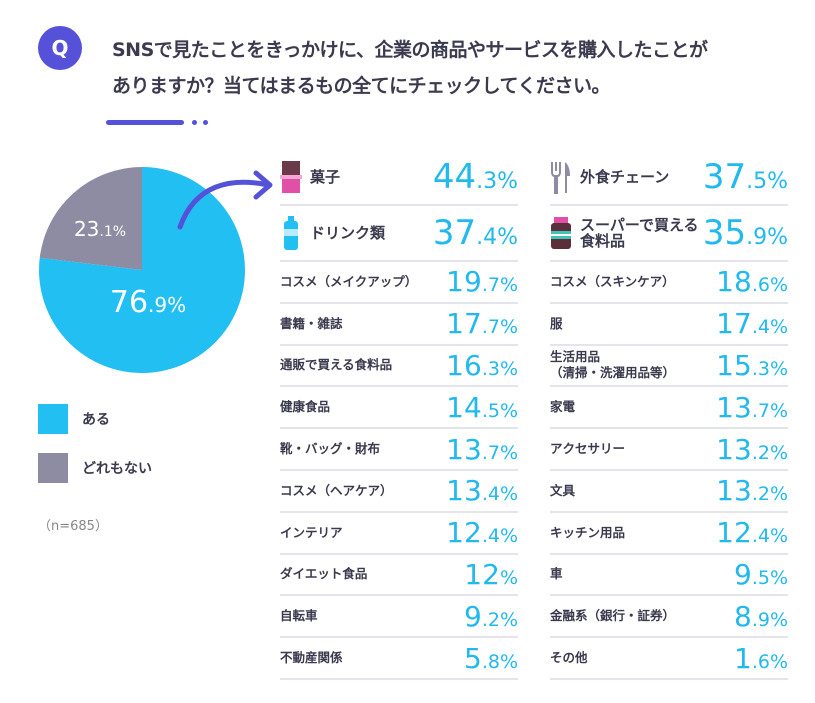 Image resolution: width=815 pixels, height=703 pixels. Describe the element at coordinates (669, 534) in the screenshot. I see `result-row: キッチン用品 12.4%` at that location.